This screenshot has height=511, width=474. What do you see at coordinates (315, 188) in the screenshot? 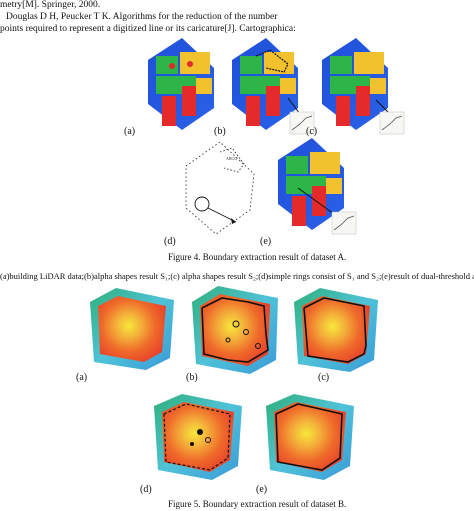
I see `figure4-panel-e` at bounding box center [315, 188].